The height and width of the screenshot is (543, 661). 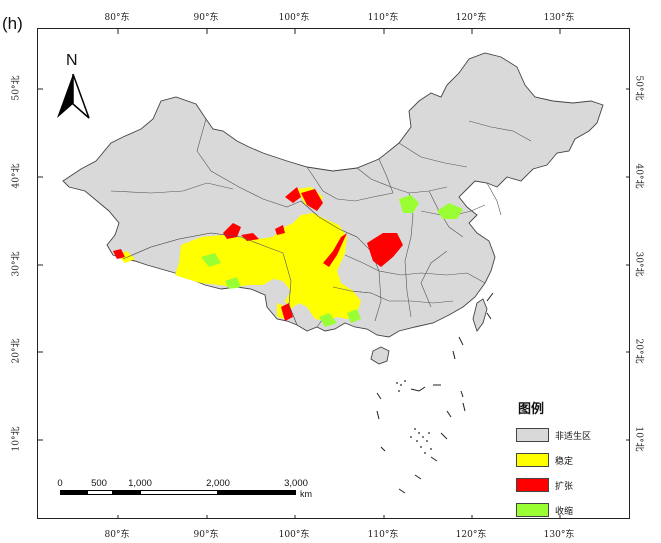 What do you see at coordinates (60, 483) in the screenshot?
I see `scale-label-0: 0` at bounding box center [60, 483].